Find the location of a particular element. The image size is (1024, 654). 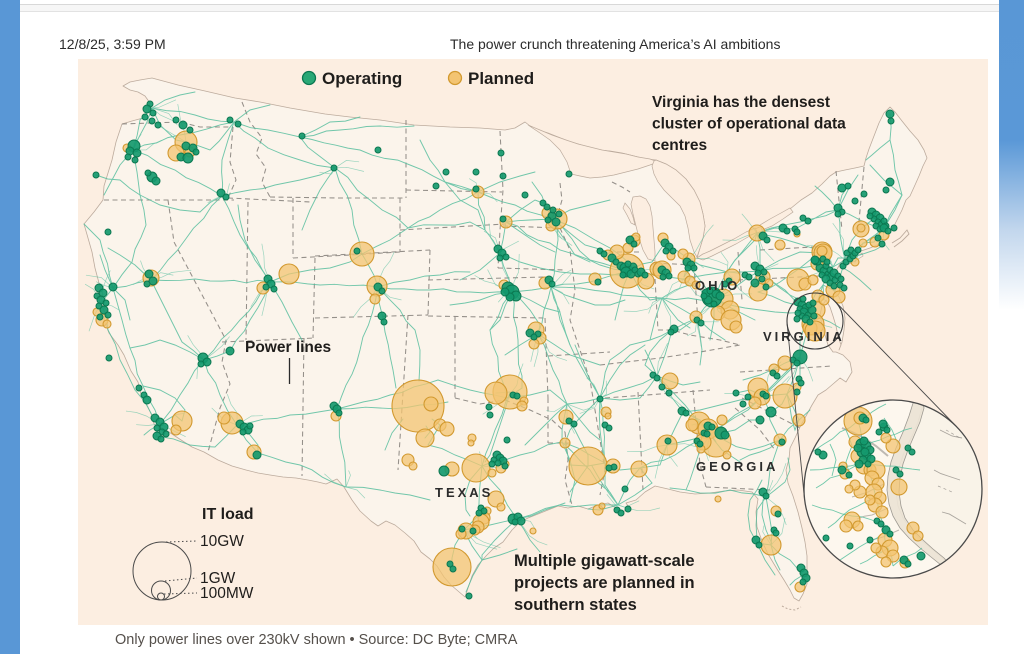

svg-text: Multiple gigawatt-scale is located at coordinates (604, 561).